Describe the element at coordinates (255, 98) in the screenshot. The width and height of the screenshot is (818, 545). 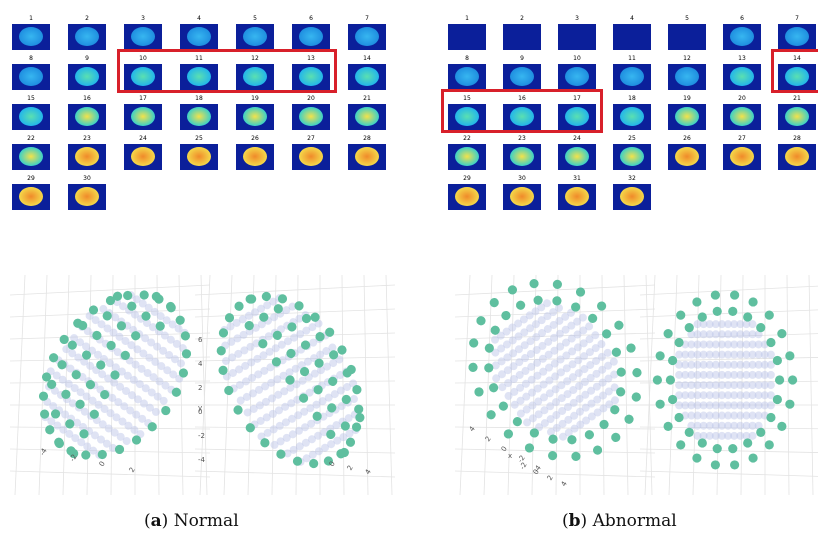
I see `slice-number: 19` at that location.